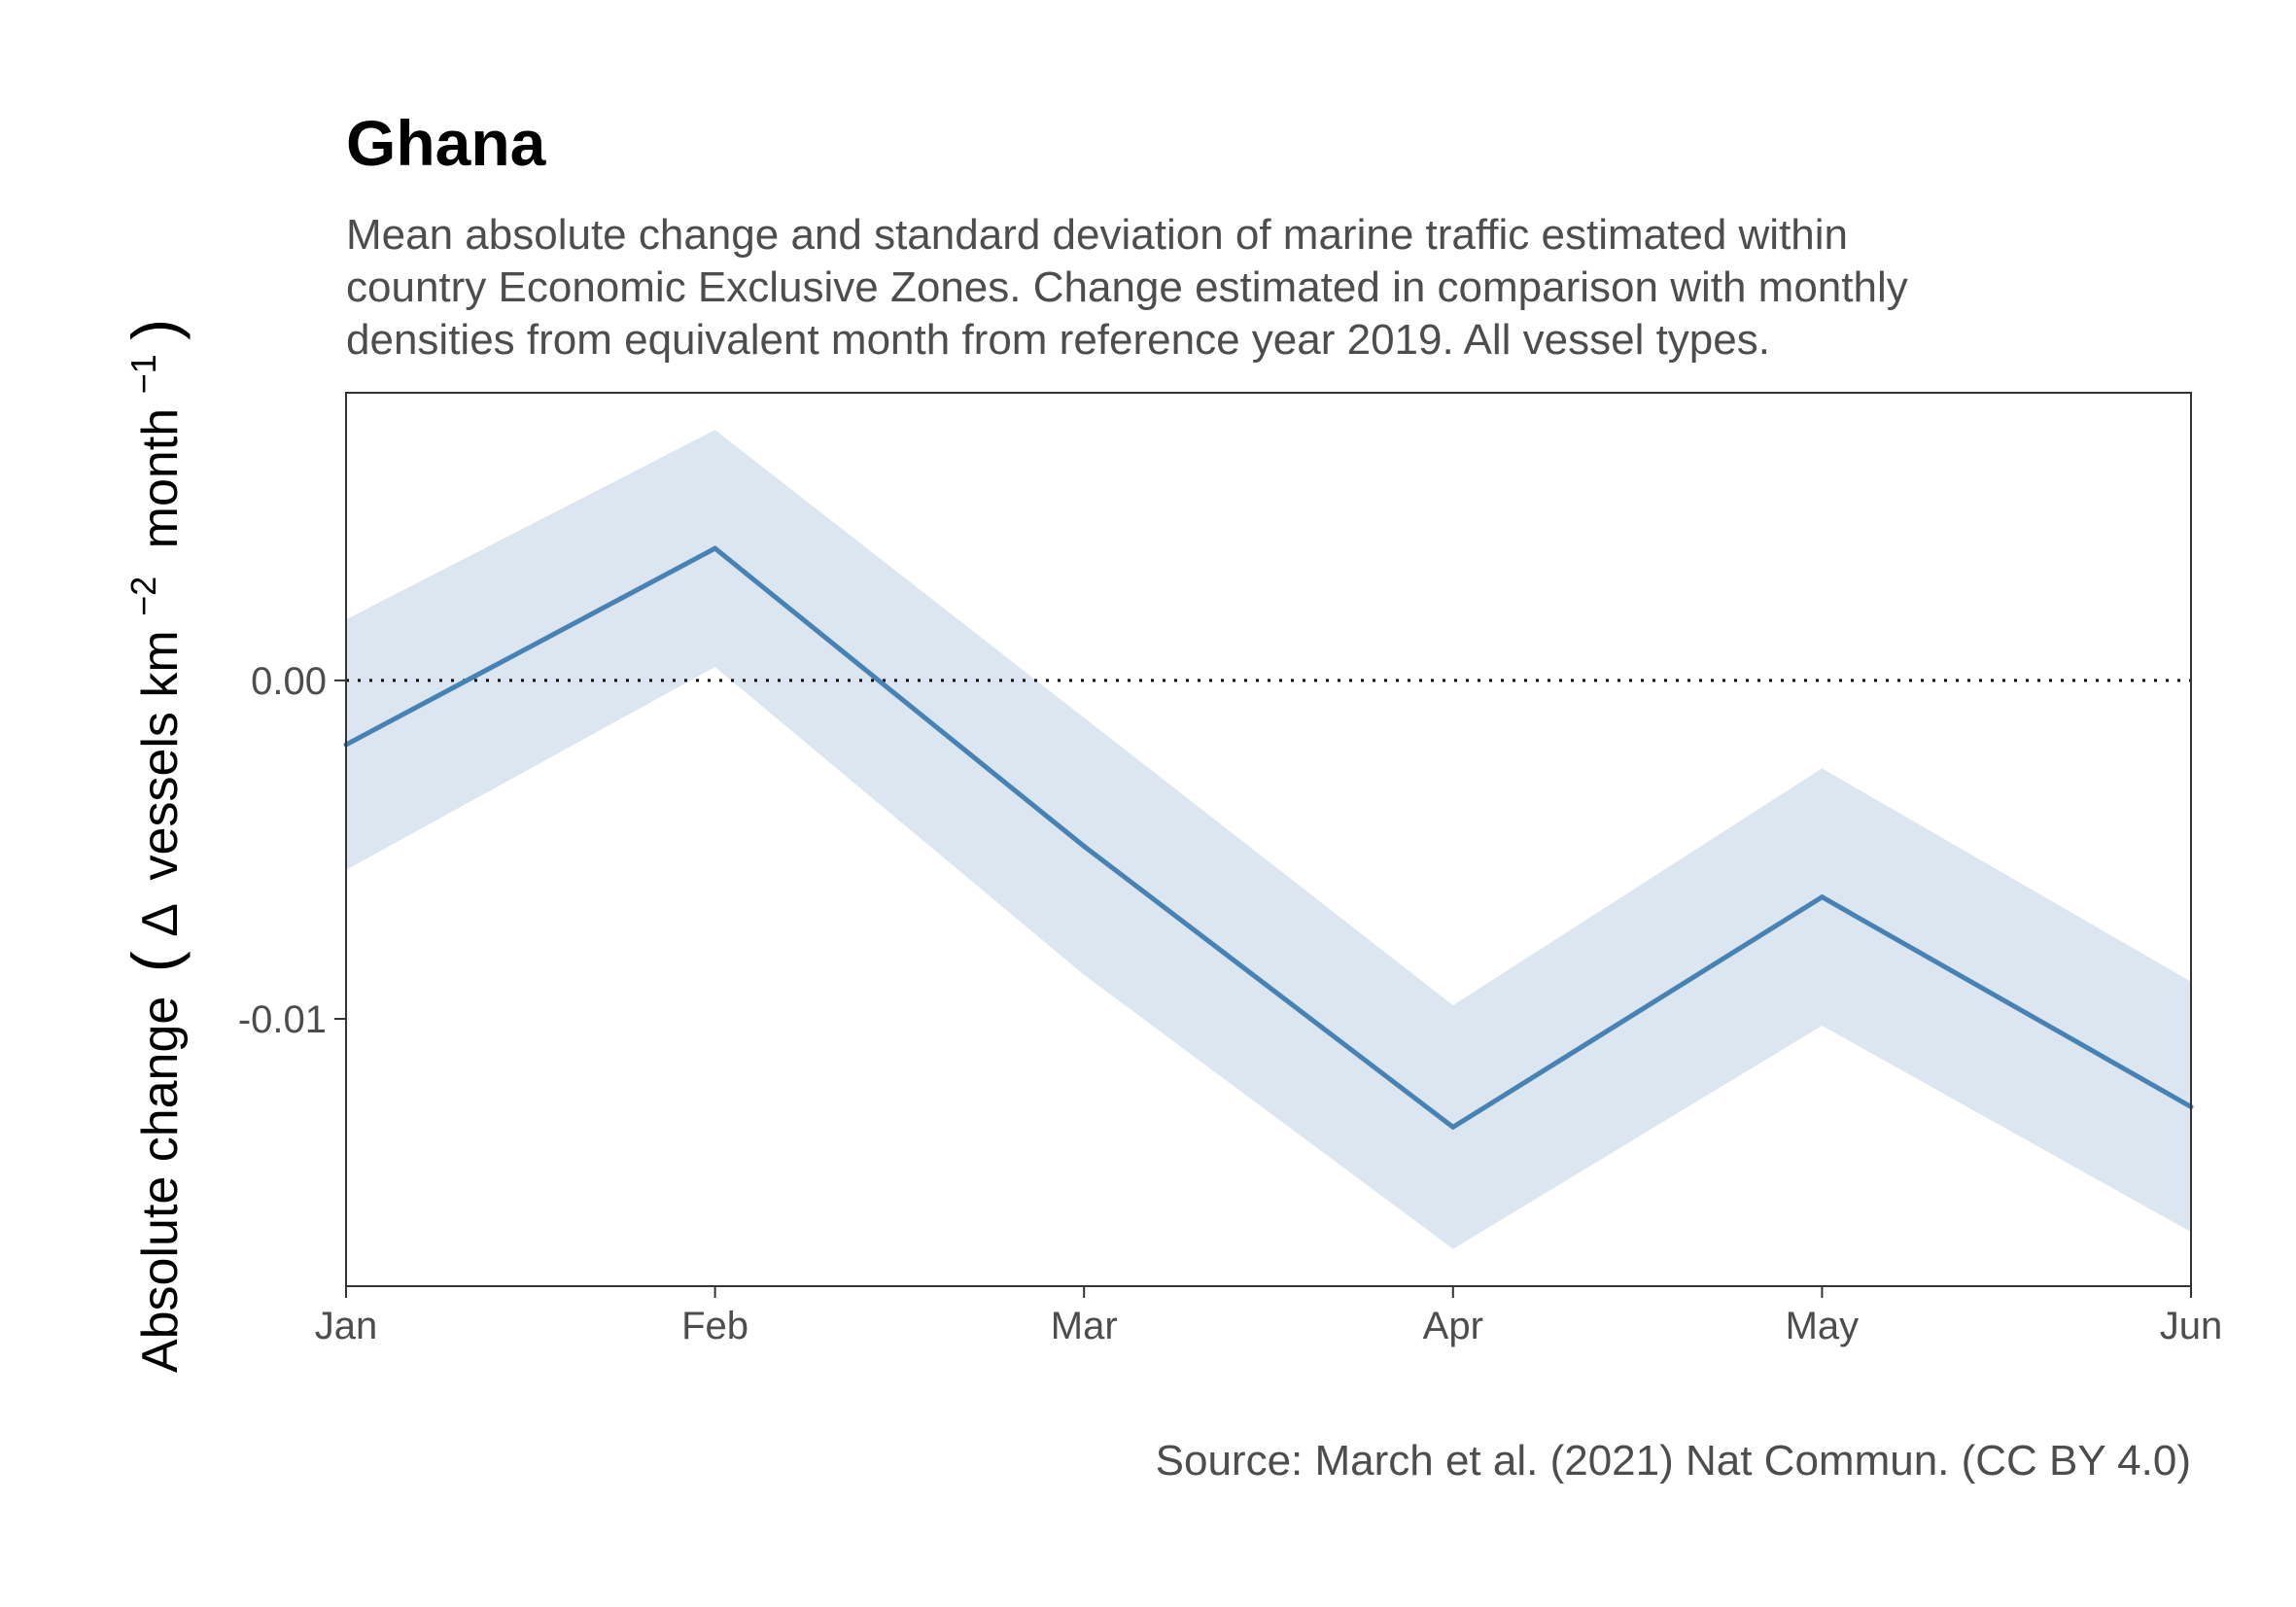 This screenshot has width=2296, height=1607. I want to click on x-tick-label-may: May, so click(1823, 1326).